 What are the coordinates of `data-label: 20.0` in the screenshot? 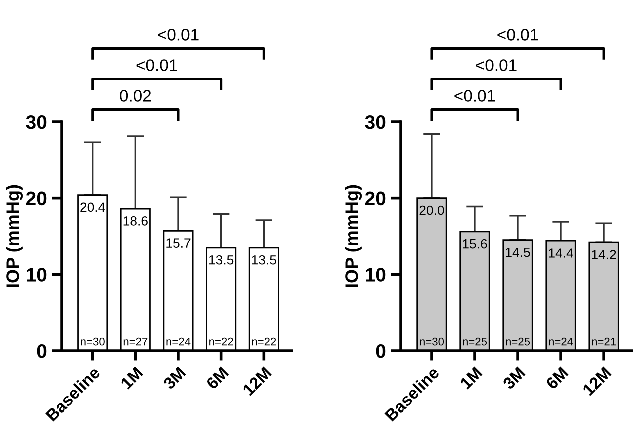 It's located at (432, 211).